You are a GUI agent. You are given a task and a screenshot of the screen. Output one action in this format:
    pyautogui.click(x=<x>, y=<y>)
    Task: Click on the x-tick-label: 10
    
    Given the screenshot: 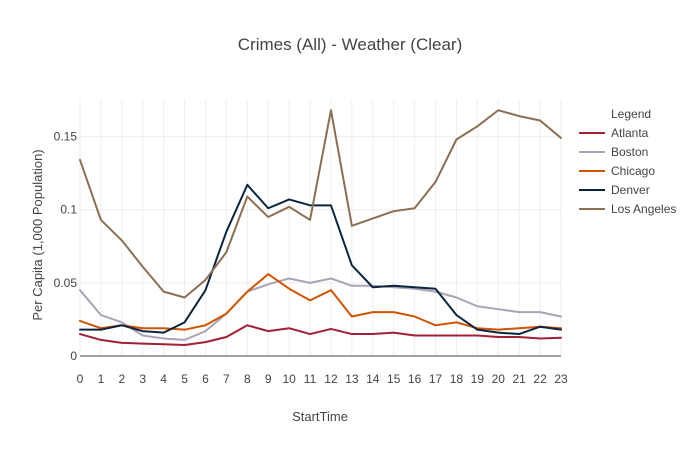 What is the action you would take?
    pyautogui.click(x=289, y=379)
    